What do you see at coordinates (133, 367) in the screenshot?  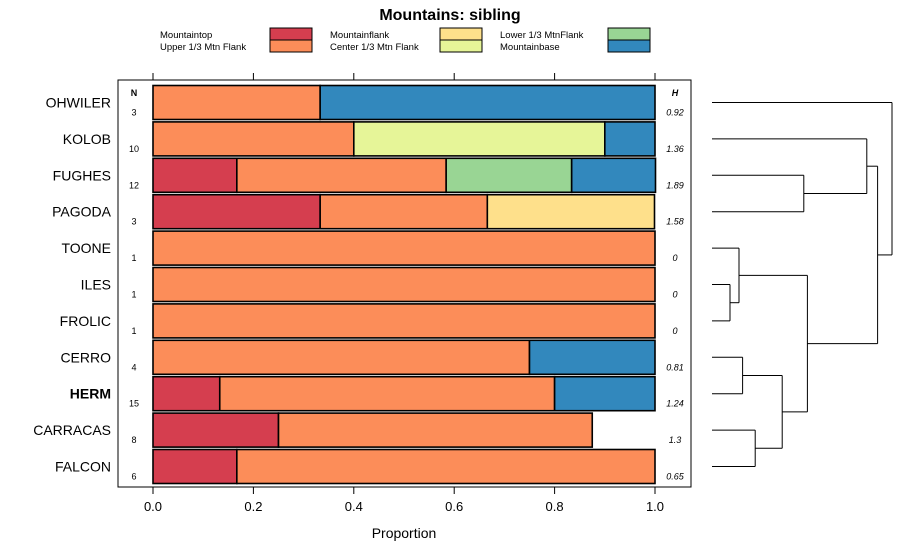 I see `n-value: 4` at bounding box center [133, 367].